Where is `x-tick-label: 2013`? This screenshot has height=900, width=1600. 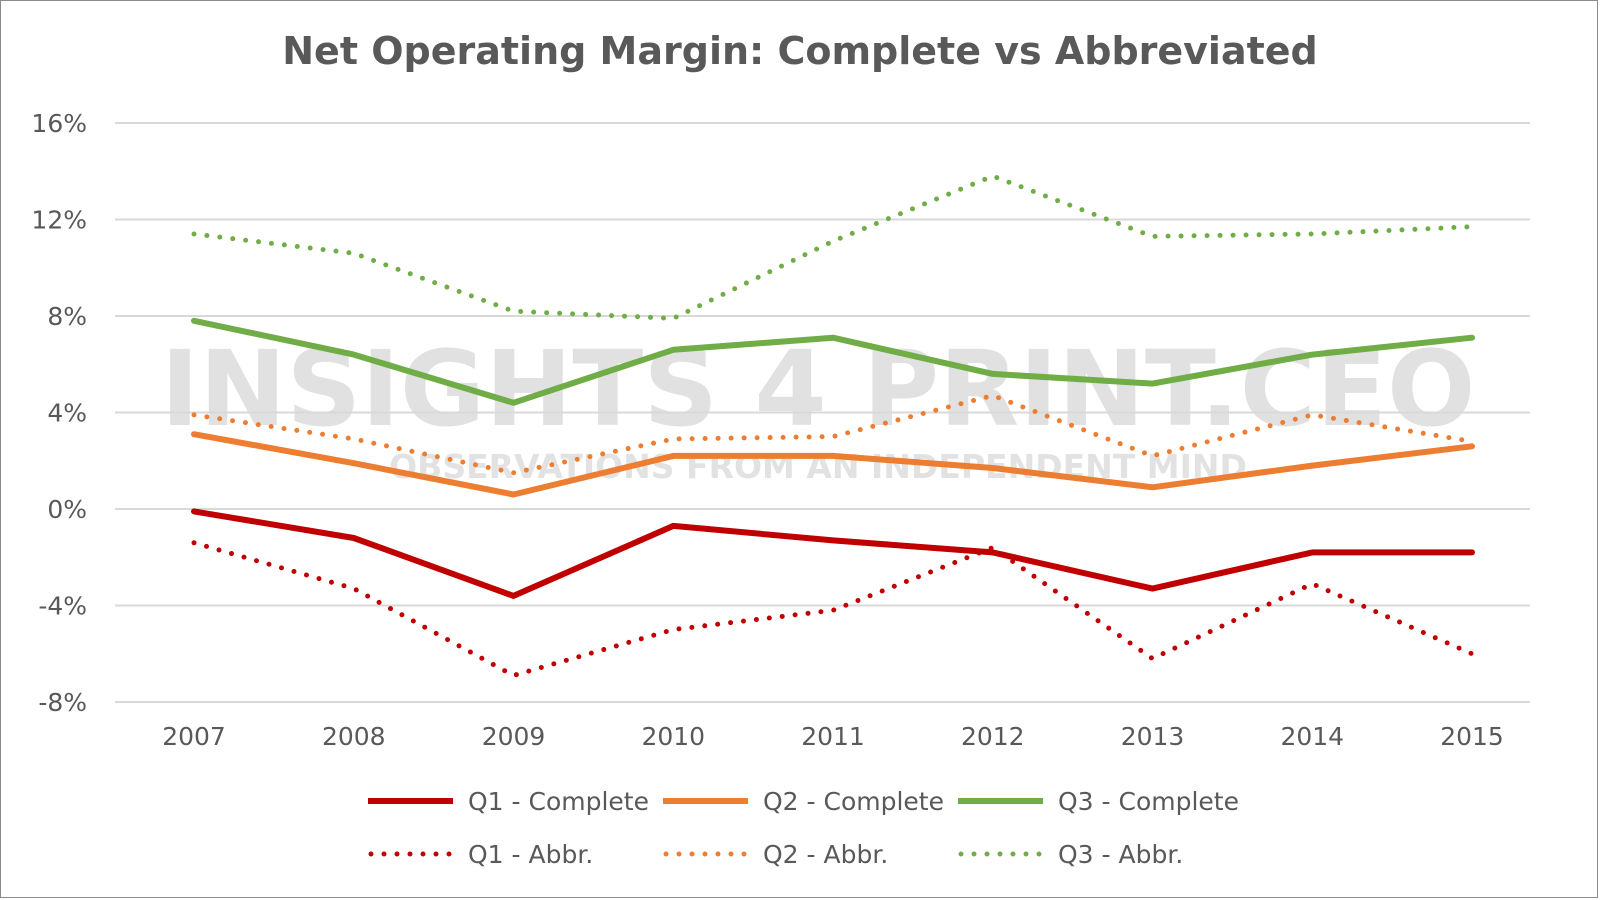
x-tick-label: 2013 is located at coordinates (1153, 736).